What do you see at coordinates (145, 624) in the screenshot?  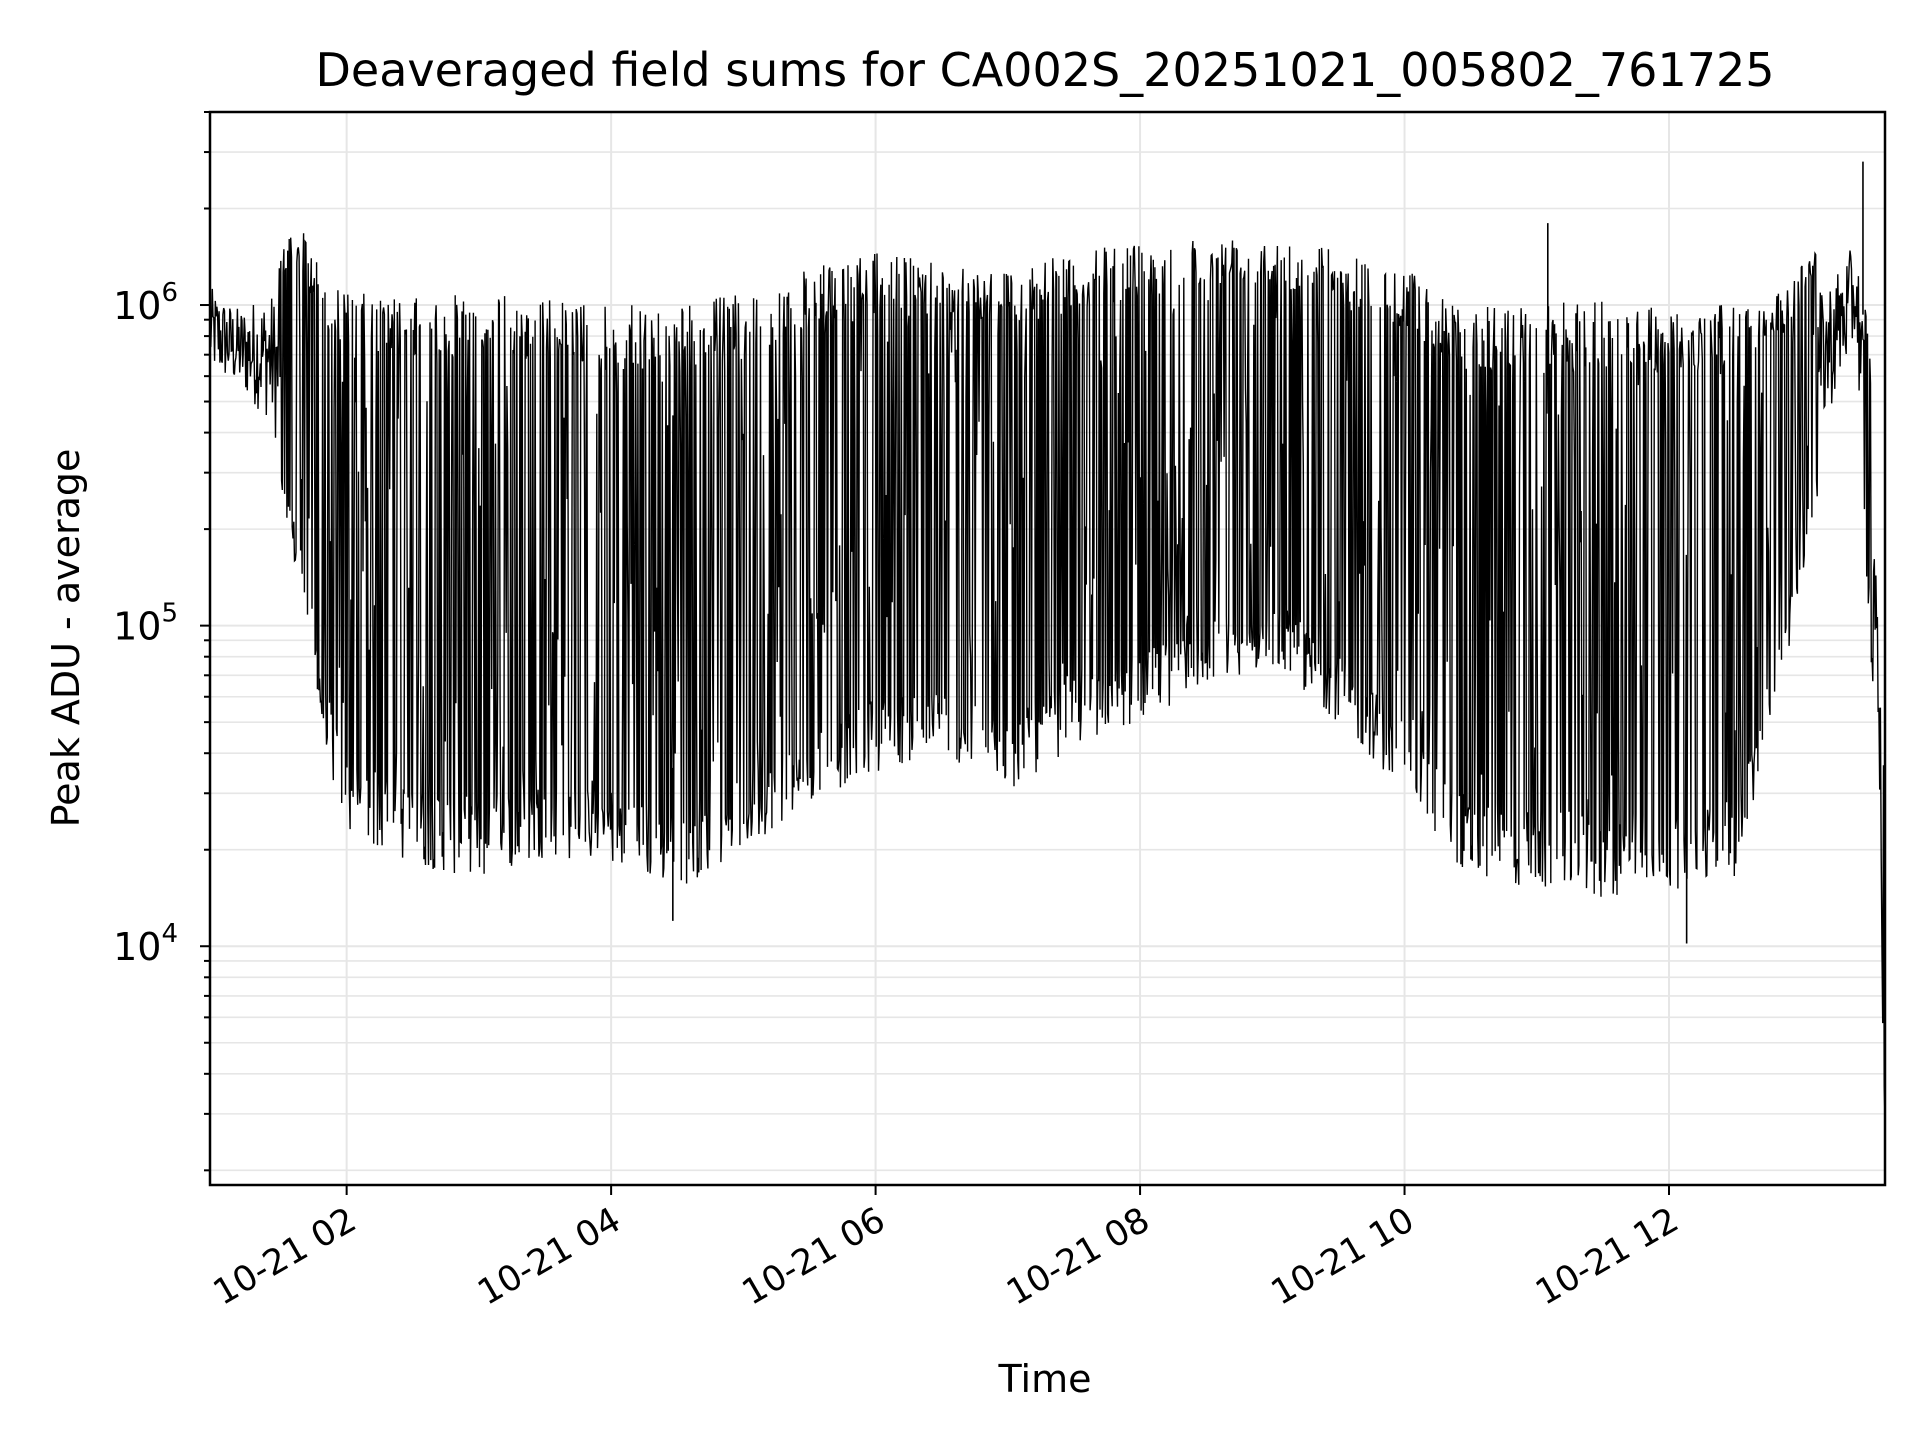 I see `y-tick-label: 10⁵` at bounding box center [145, 624].